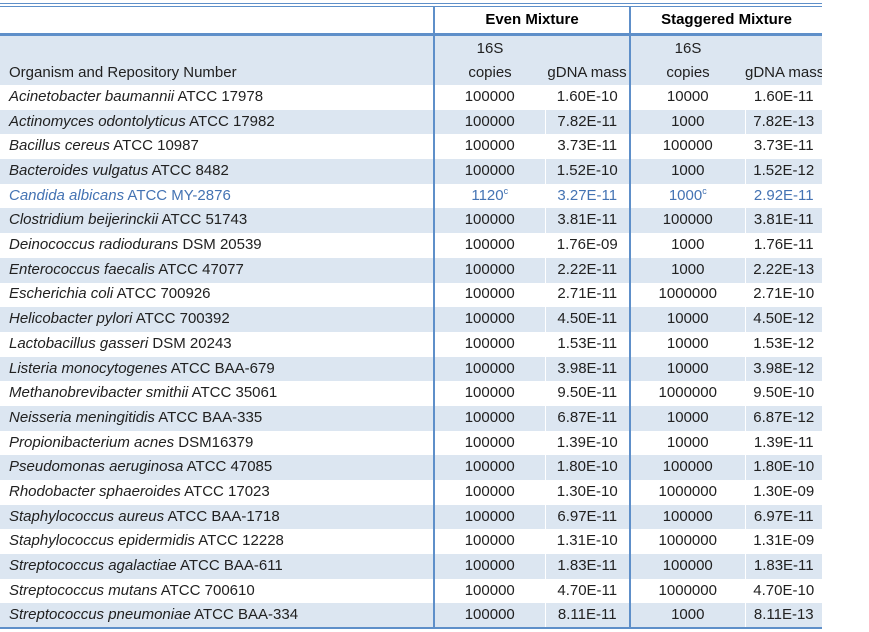 The width and height of the screenshot is (869, 632). I want to click on even-gdna-mass-cell: 9.50E-11, so click(587, 393).